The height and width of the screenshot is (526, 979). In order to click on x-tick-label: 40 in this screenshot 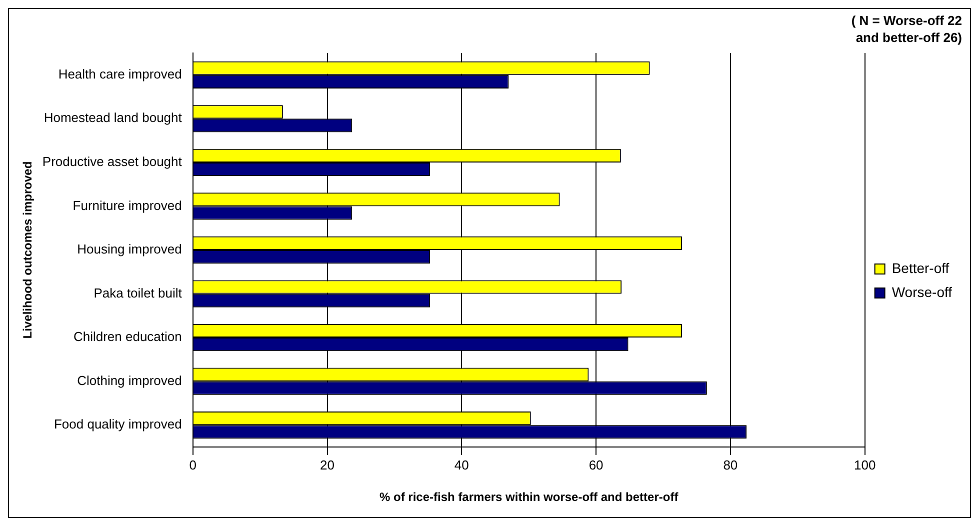, I will do `click(461, 464)`.